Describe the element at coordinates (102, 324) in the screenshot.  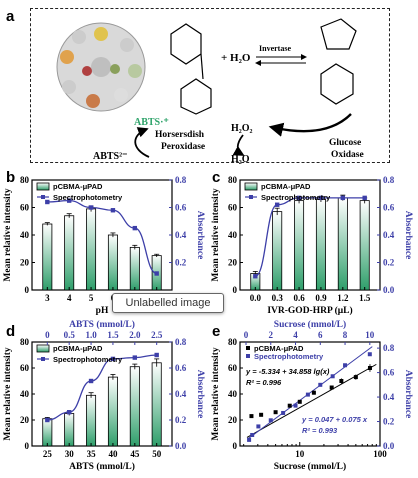
I see `x2-axis-label: ABTS (mmol/L)` at that location.